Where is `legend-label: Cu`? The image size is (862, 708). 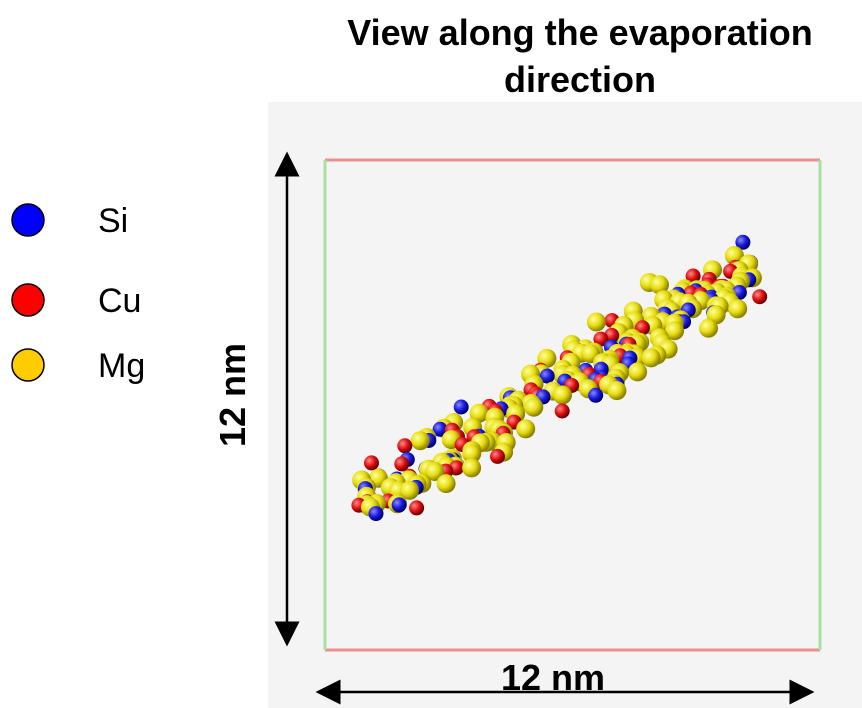
legend-label: Cu is located at coordinates (119, 301).